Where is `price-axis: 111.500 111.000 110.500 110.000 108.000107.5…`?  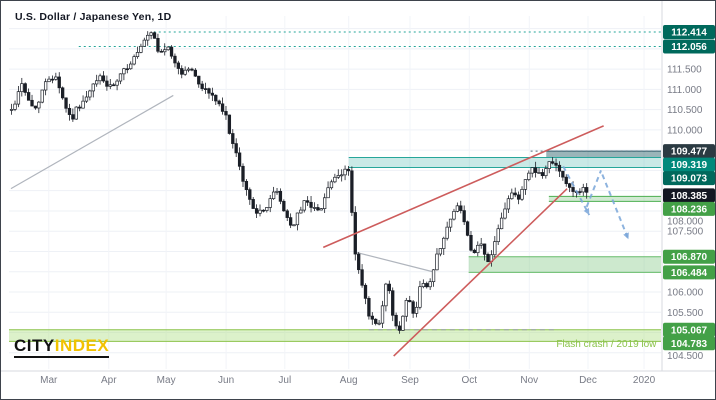
price-axis: 111.500 111.000 110.500 110.000 108.000107.5… is located at coordinates (689, 193).